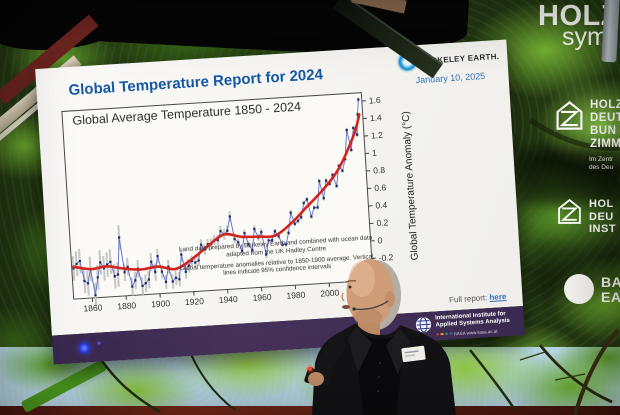 This screenshot has width=620, height=415. What do you see at coordinates (161, 303) in the screenshot?
I see `x-tick-label: 1900` at bounding box center [161, 303].